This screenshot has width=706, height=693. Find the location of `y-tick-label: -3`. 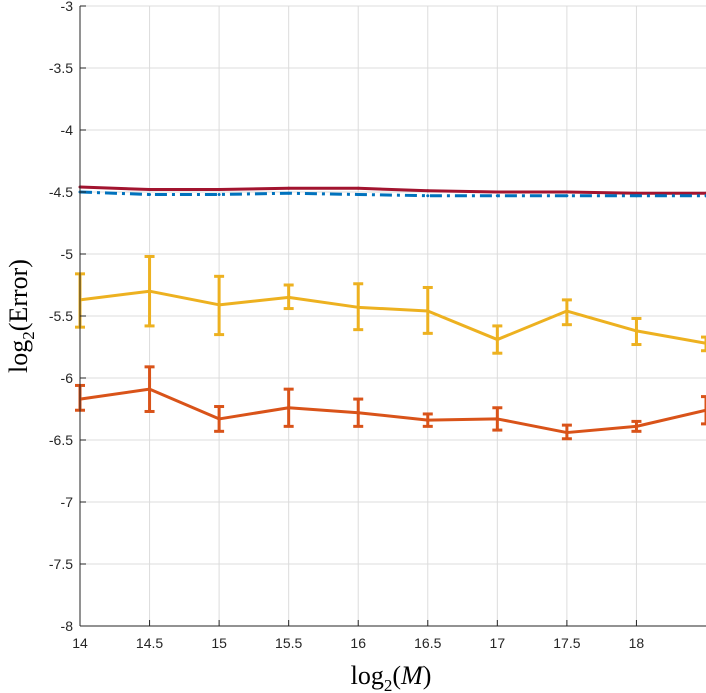

y-tick-label: -3 is located at coordinates (67, 7).